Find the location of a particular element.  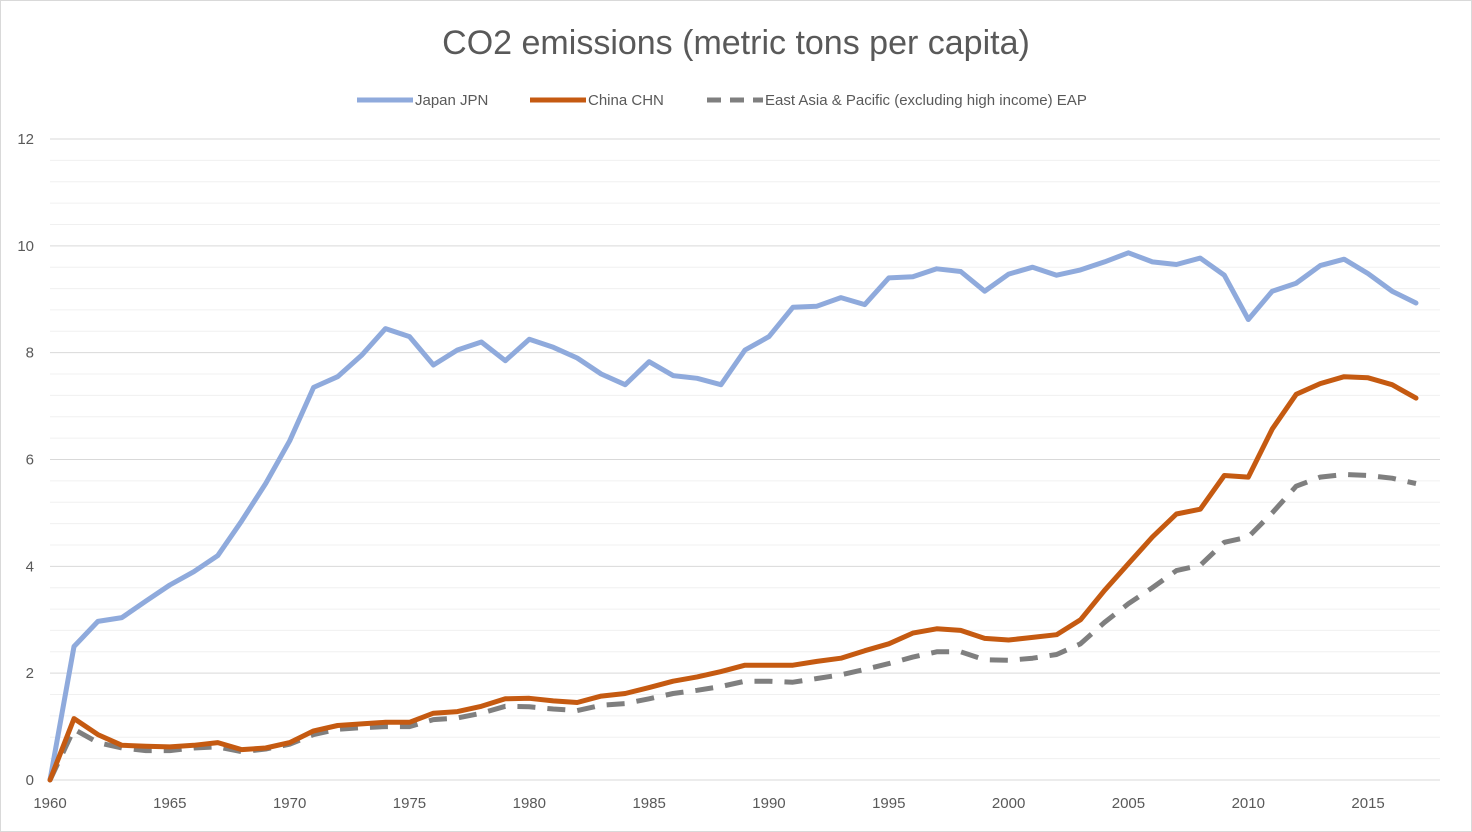

x-tick-label: 1990 is located at coordinates (768, 803).